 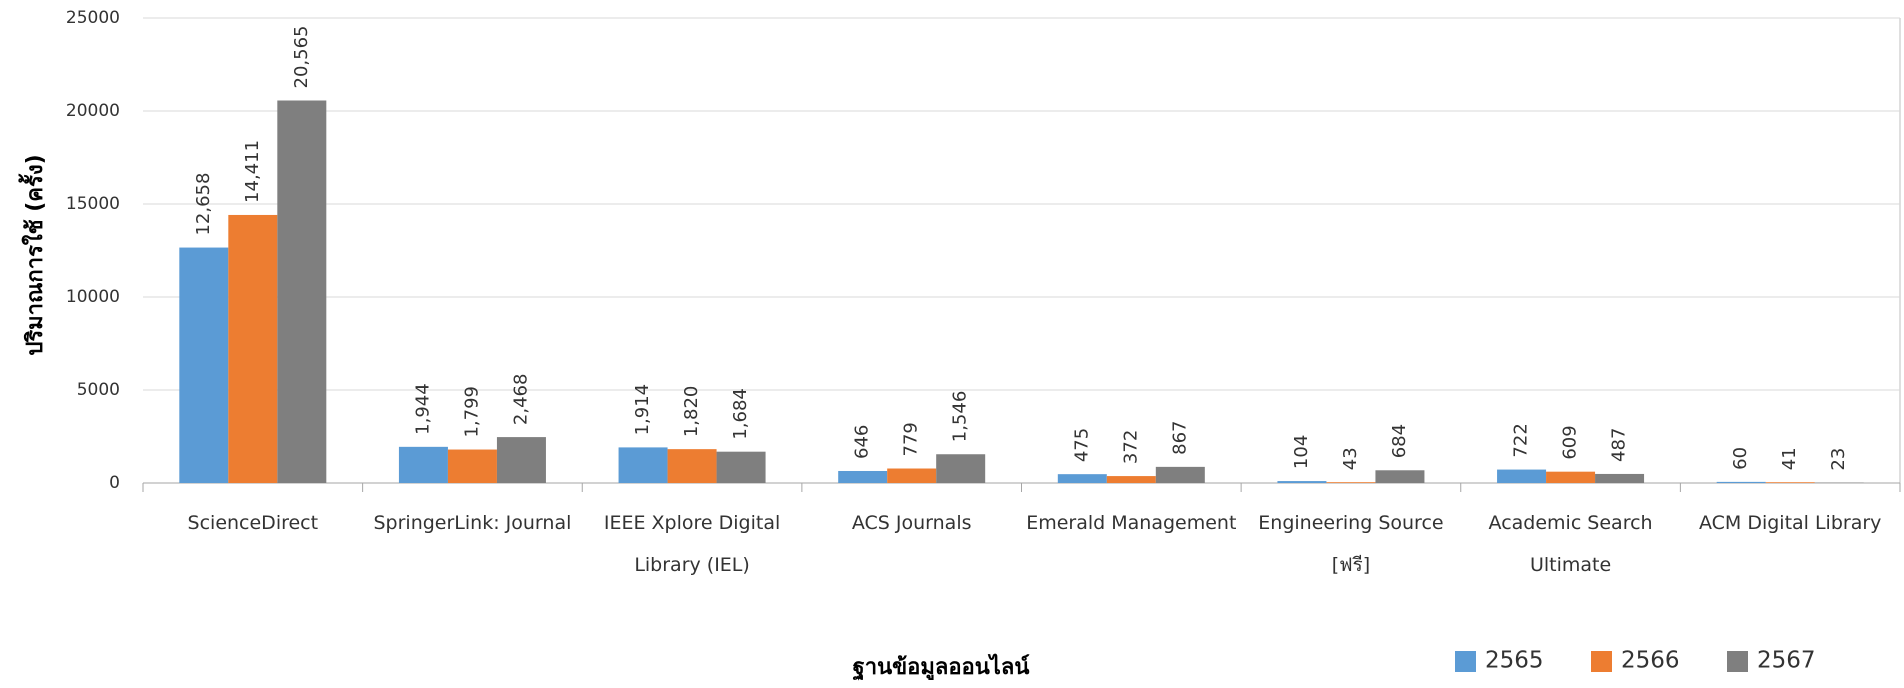 What do you see at coordinates (471, 412) in the screenshot?
I see `value-label: 1,799` at bounding box center [471, 412].